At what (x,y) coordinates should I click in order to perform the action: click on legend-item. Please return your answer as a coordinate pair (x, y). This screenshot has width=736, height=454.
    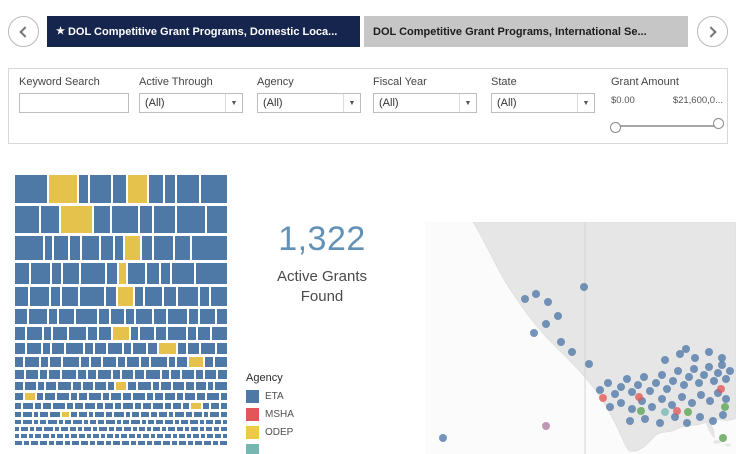
    Looking at the image, I should click on (270, 449).